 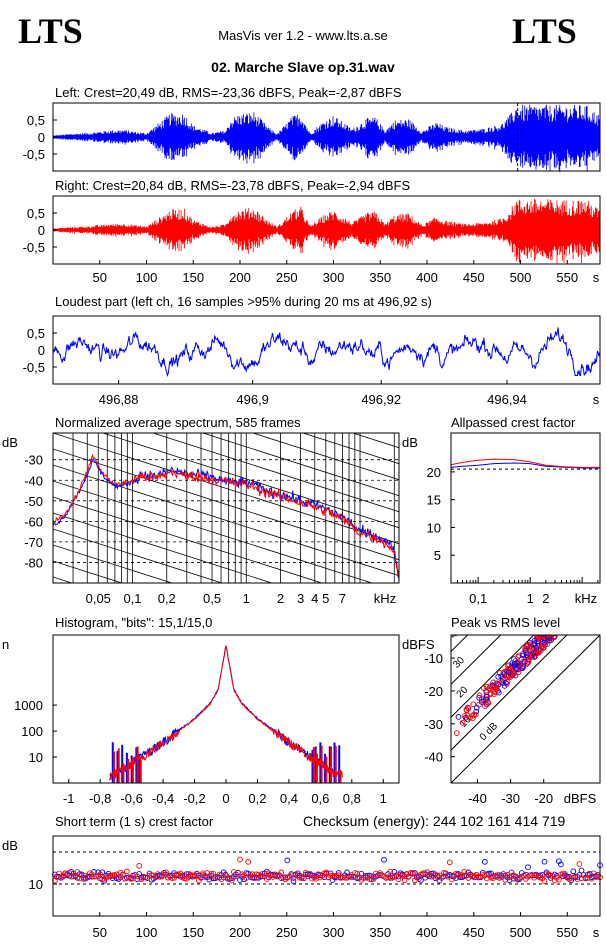 I want to click on peak_vs_rms-diagonal-label: 30, so click(x=459, y=663).